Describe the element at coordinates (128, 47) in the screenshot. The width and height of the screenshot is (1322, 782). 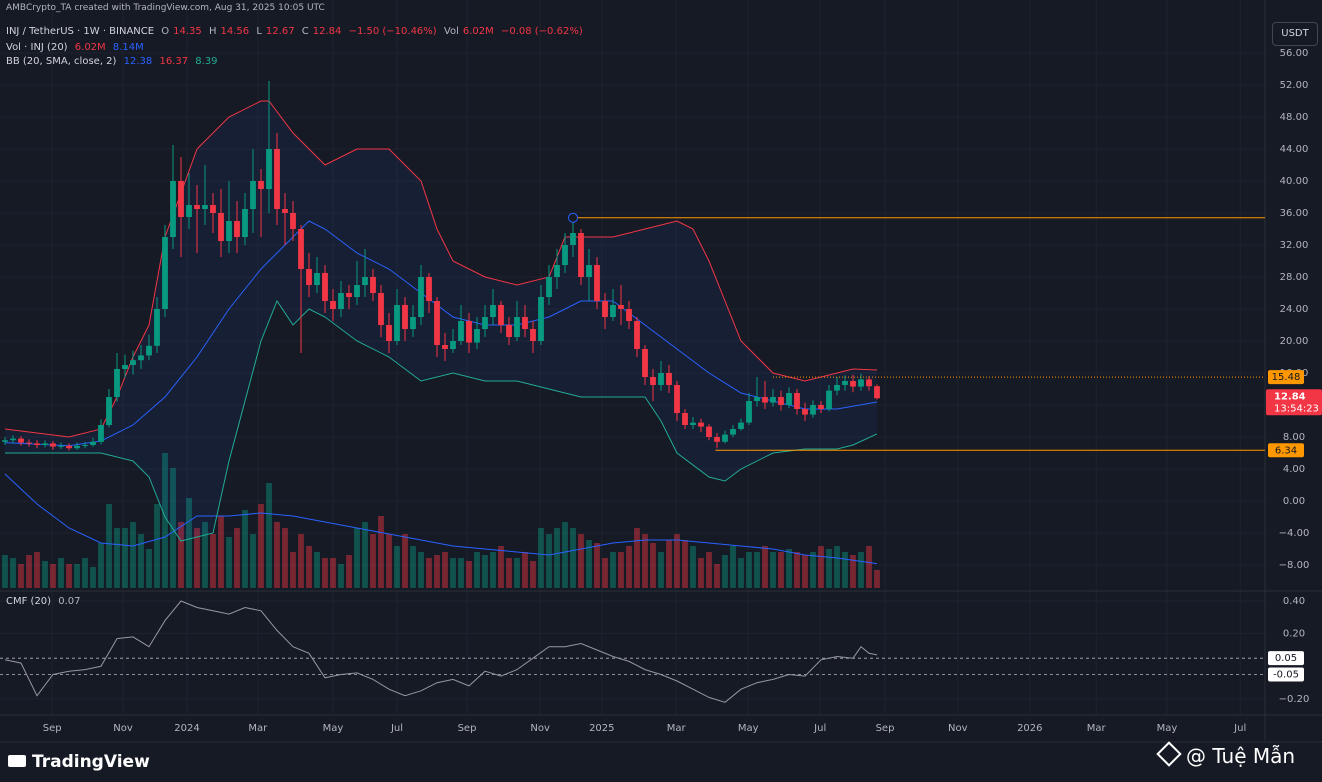
I see `volume-ma-value: 8.14M` at that location.